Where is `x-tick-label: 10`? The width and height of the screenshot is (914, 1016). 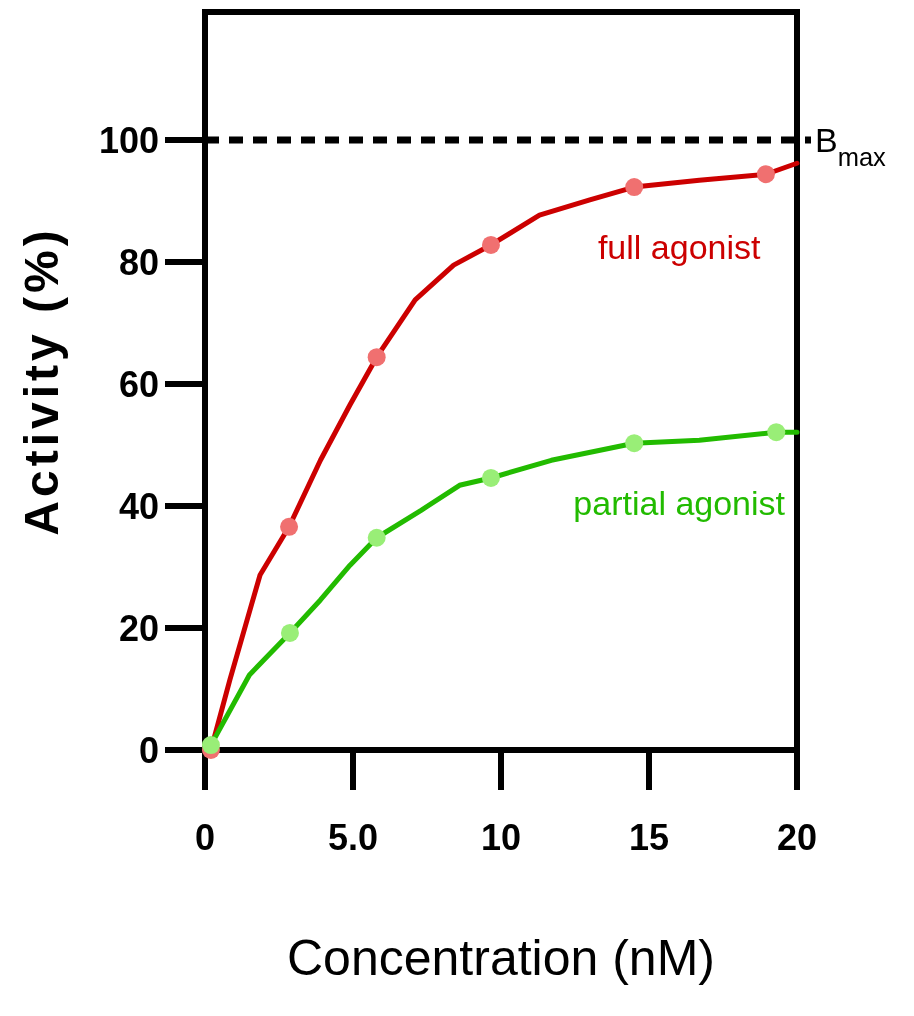
x-tick-label: 10 is located at coordinates (501, 837).